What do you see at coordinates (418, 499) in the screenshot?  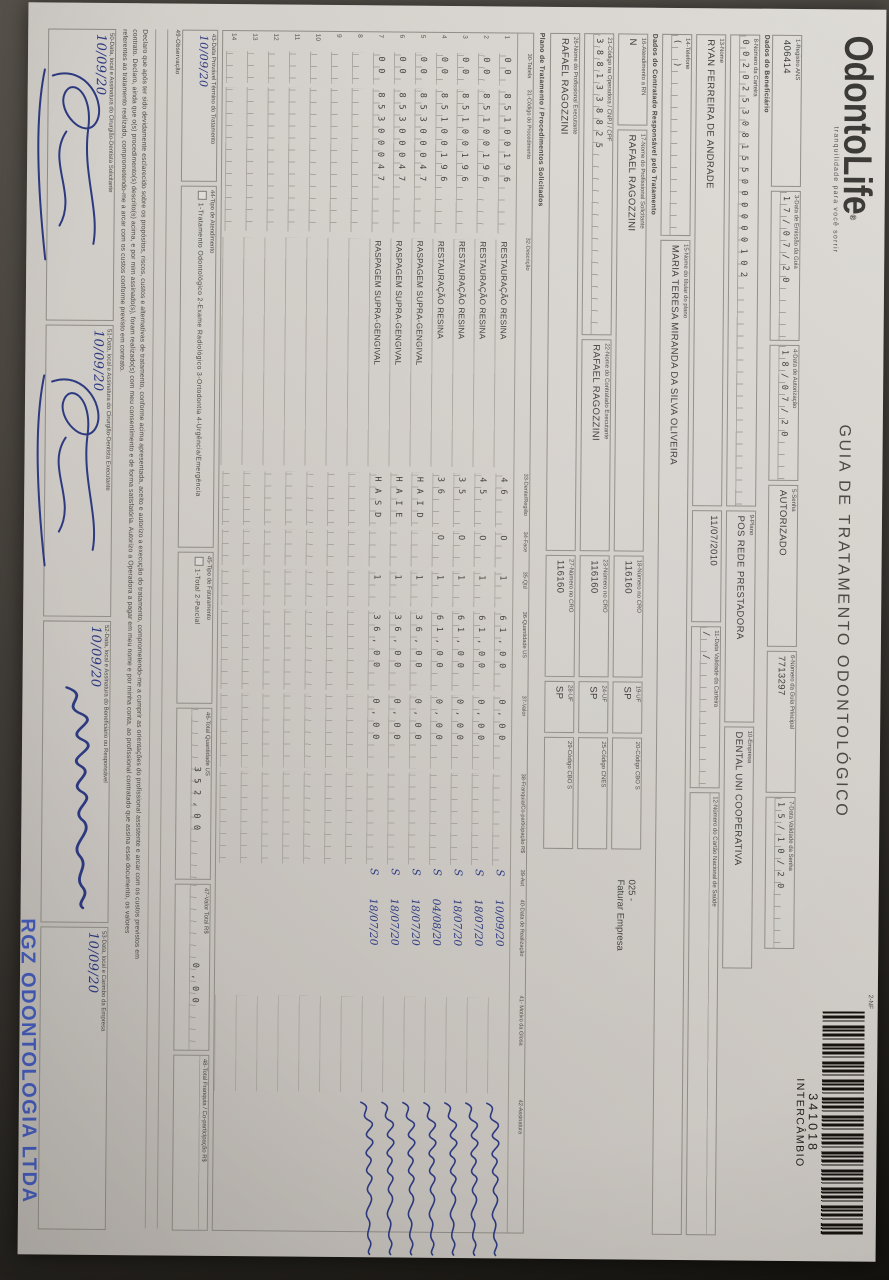 I see `cell-dente: HAID` at bounding box center [418, 499].